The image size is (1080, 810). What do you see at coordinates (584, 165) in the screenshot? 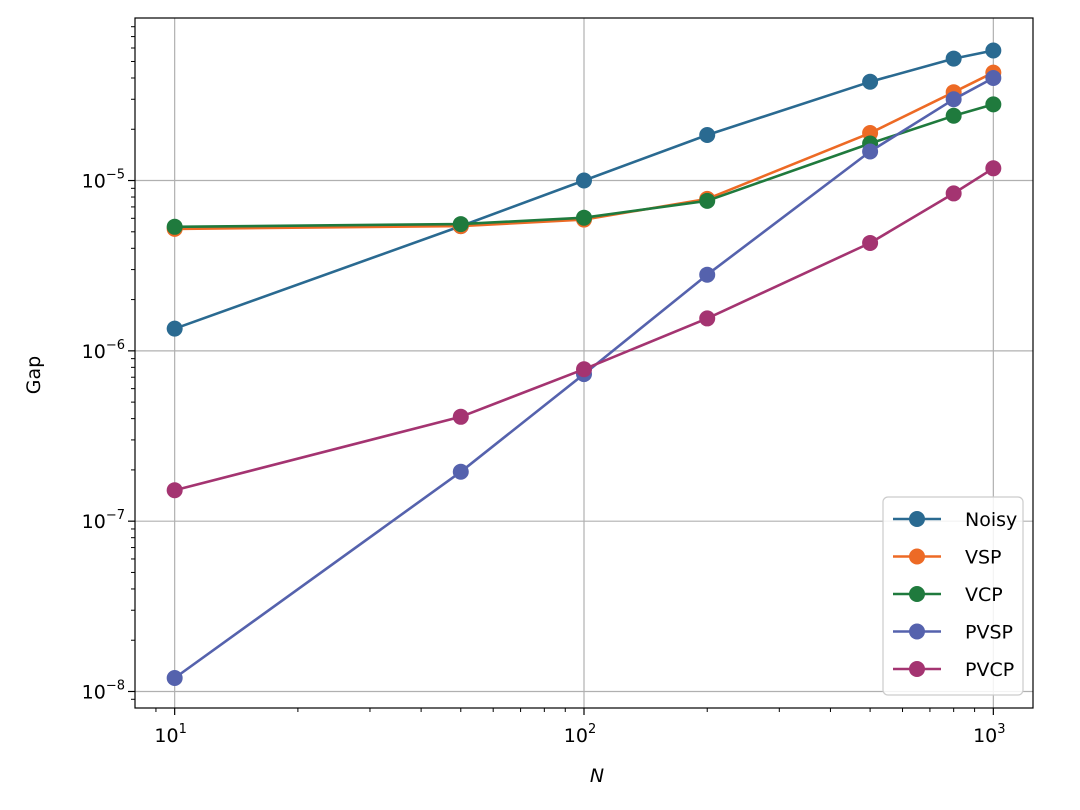
I see `series-vcp` at bounding box center [584, 165].